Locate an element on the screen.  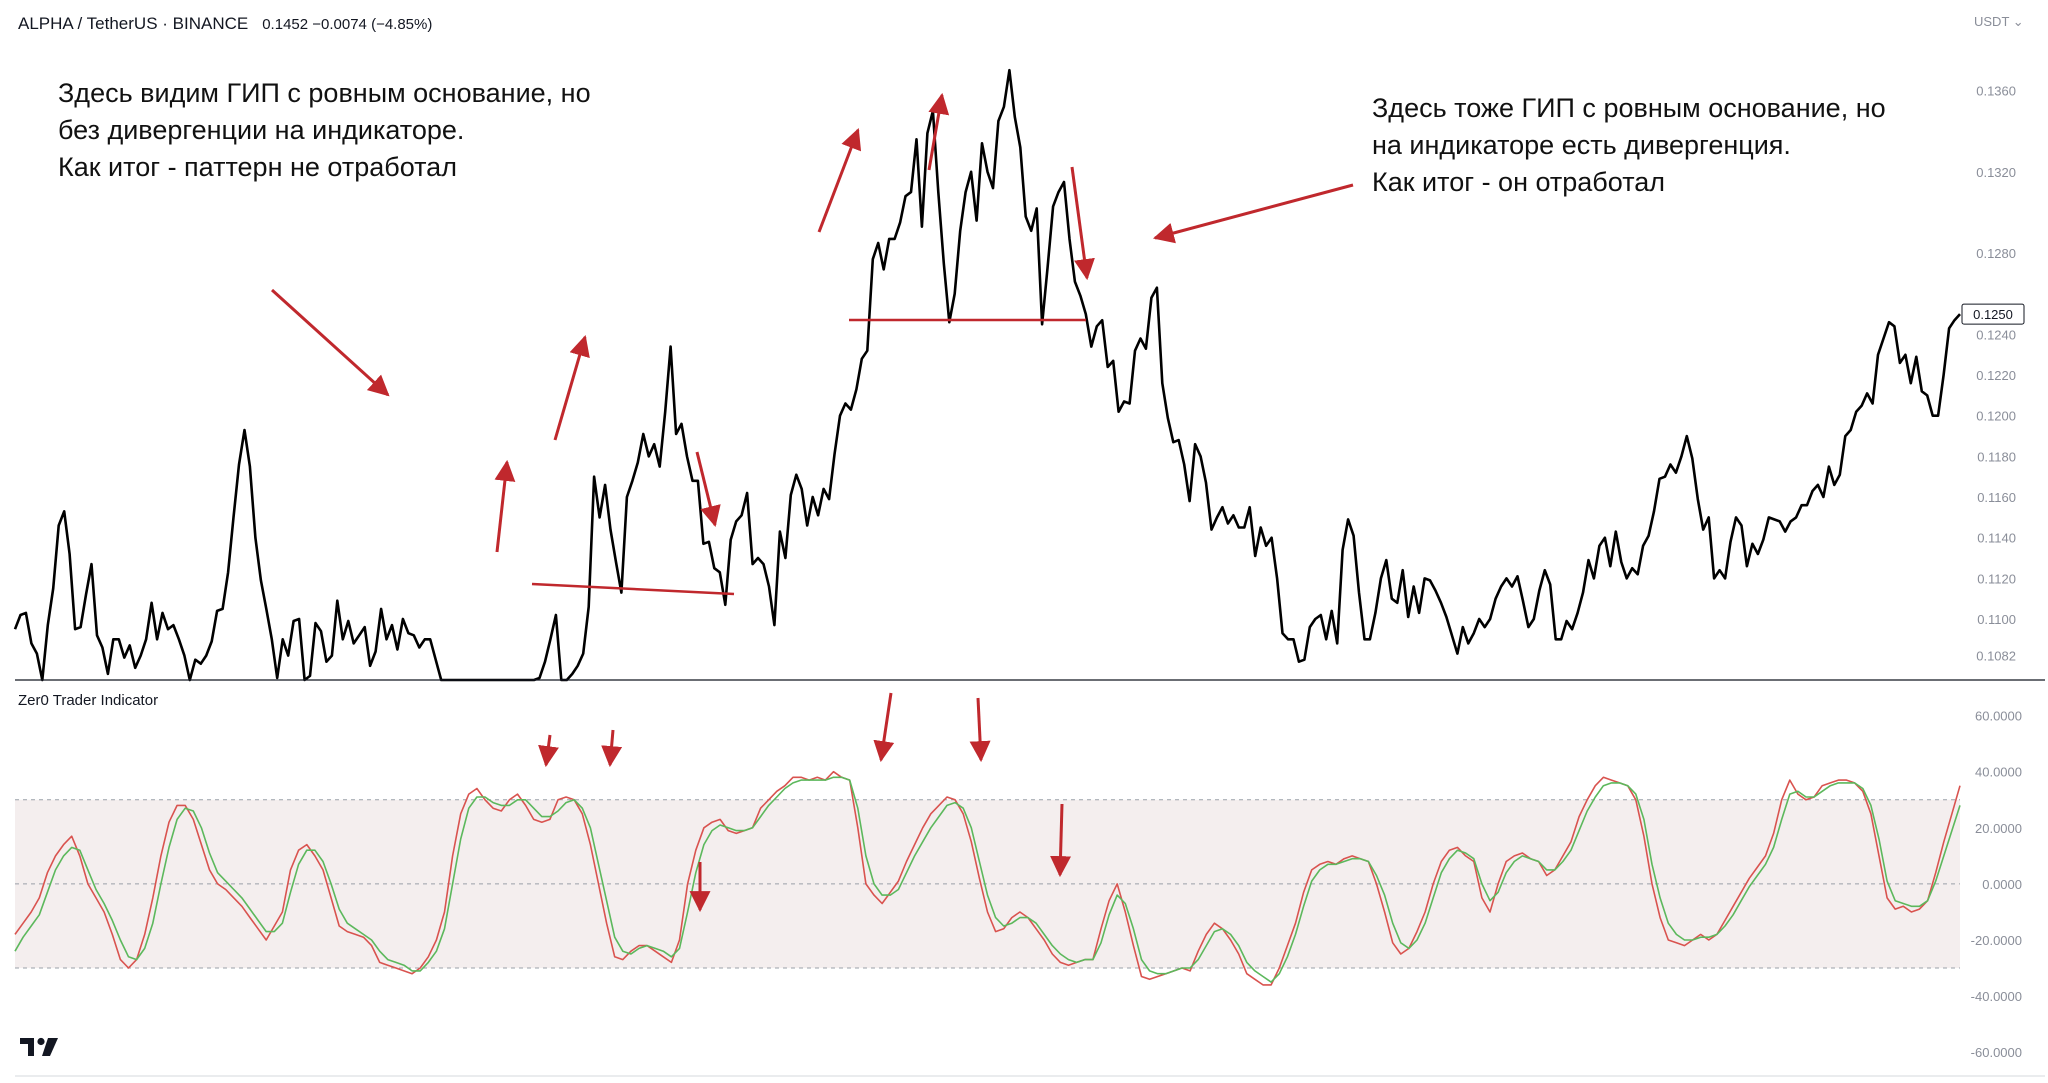
price-tick-label: 0.1320 is located at coordinates (1996, 172).